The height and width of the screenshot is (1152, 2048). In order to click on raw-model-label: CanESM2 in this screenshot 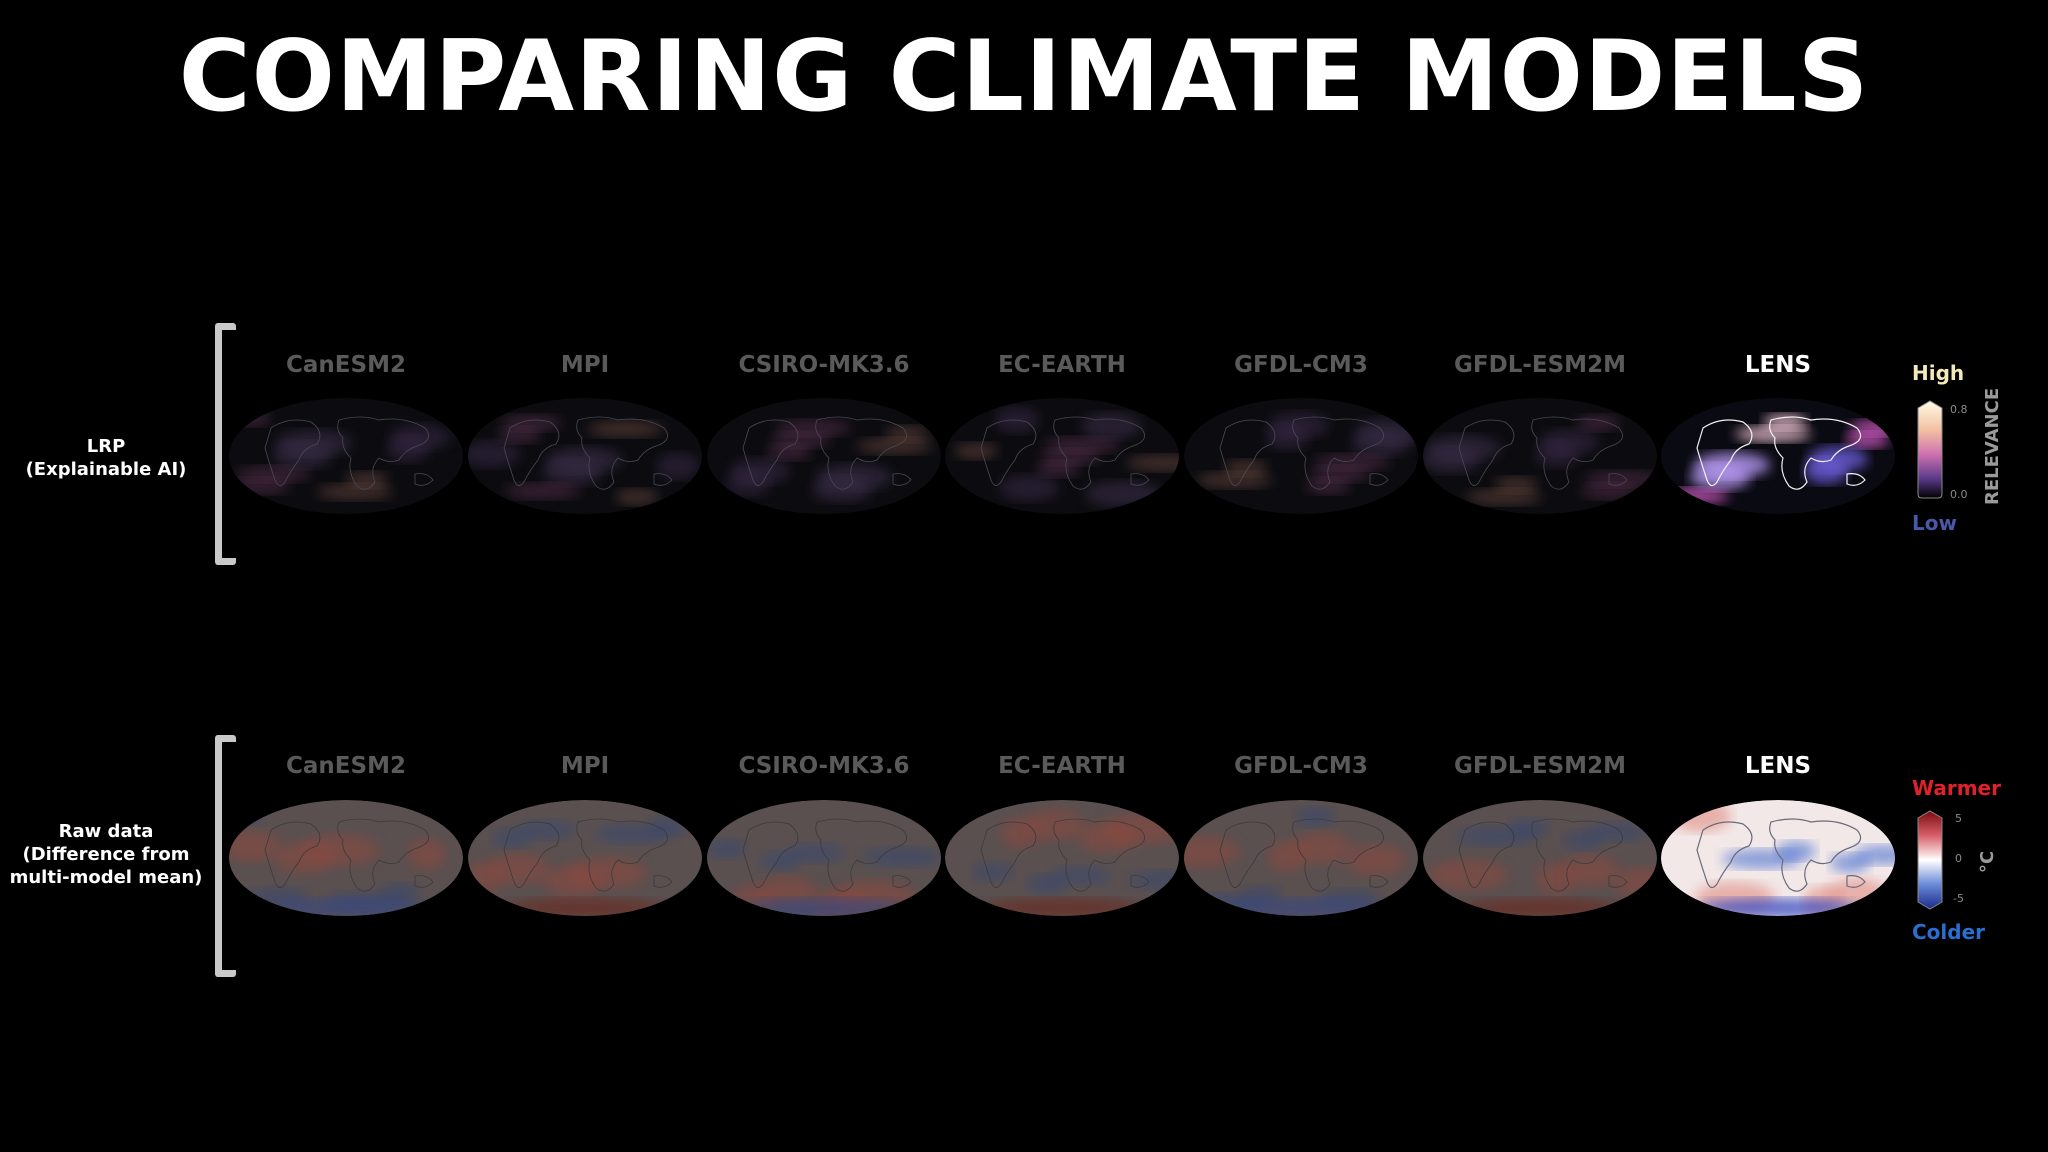, I will do `click(346, 766)`.